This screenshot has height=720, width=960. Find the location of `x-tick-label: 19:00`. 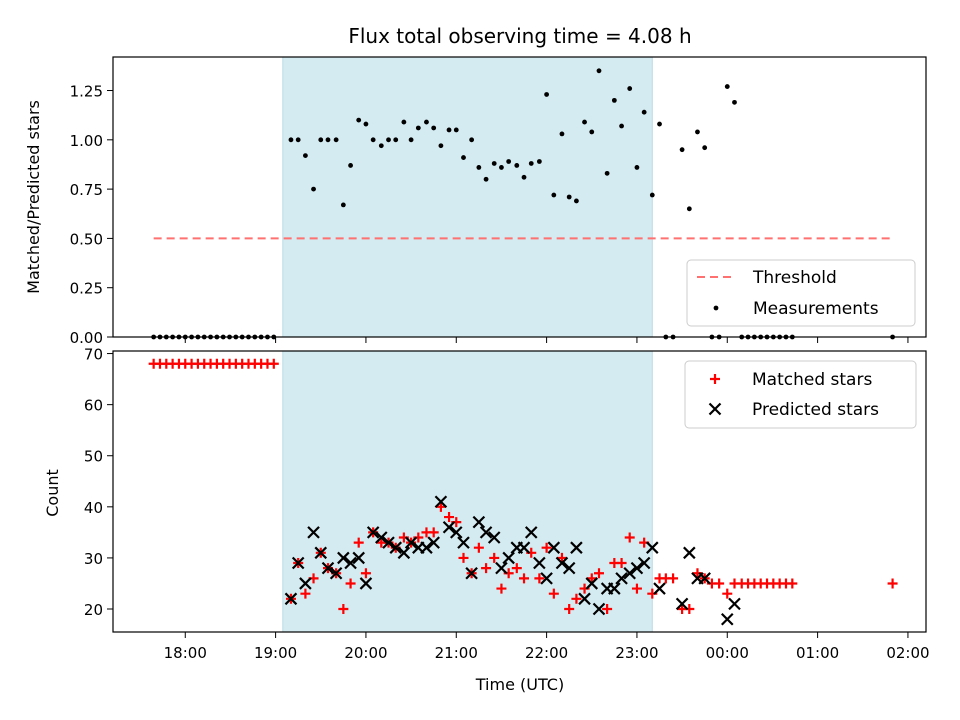

x-tick-label: 19:00 is located at coordinates (275, 653).